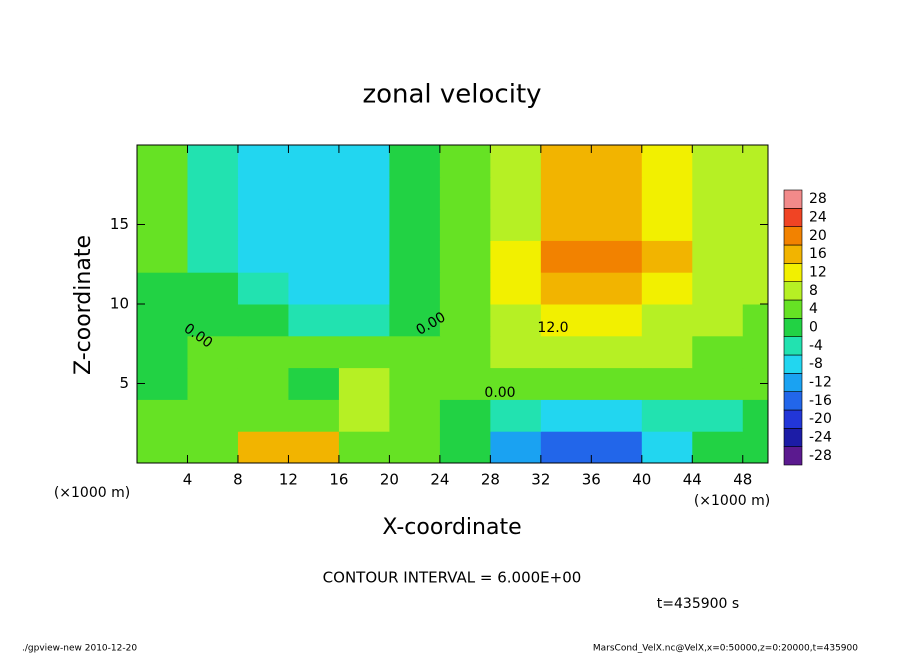 The width and height of the screenshot is (904, 654). What do you see at coordinates (813, 291) in the screenshot?
I see `colorbar-tick-label: 8` at bounding box center [813, 291].